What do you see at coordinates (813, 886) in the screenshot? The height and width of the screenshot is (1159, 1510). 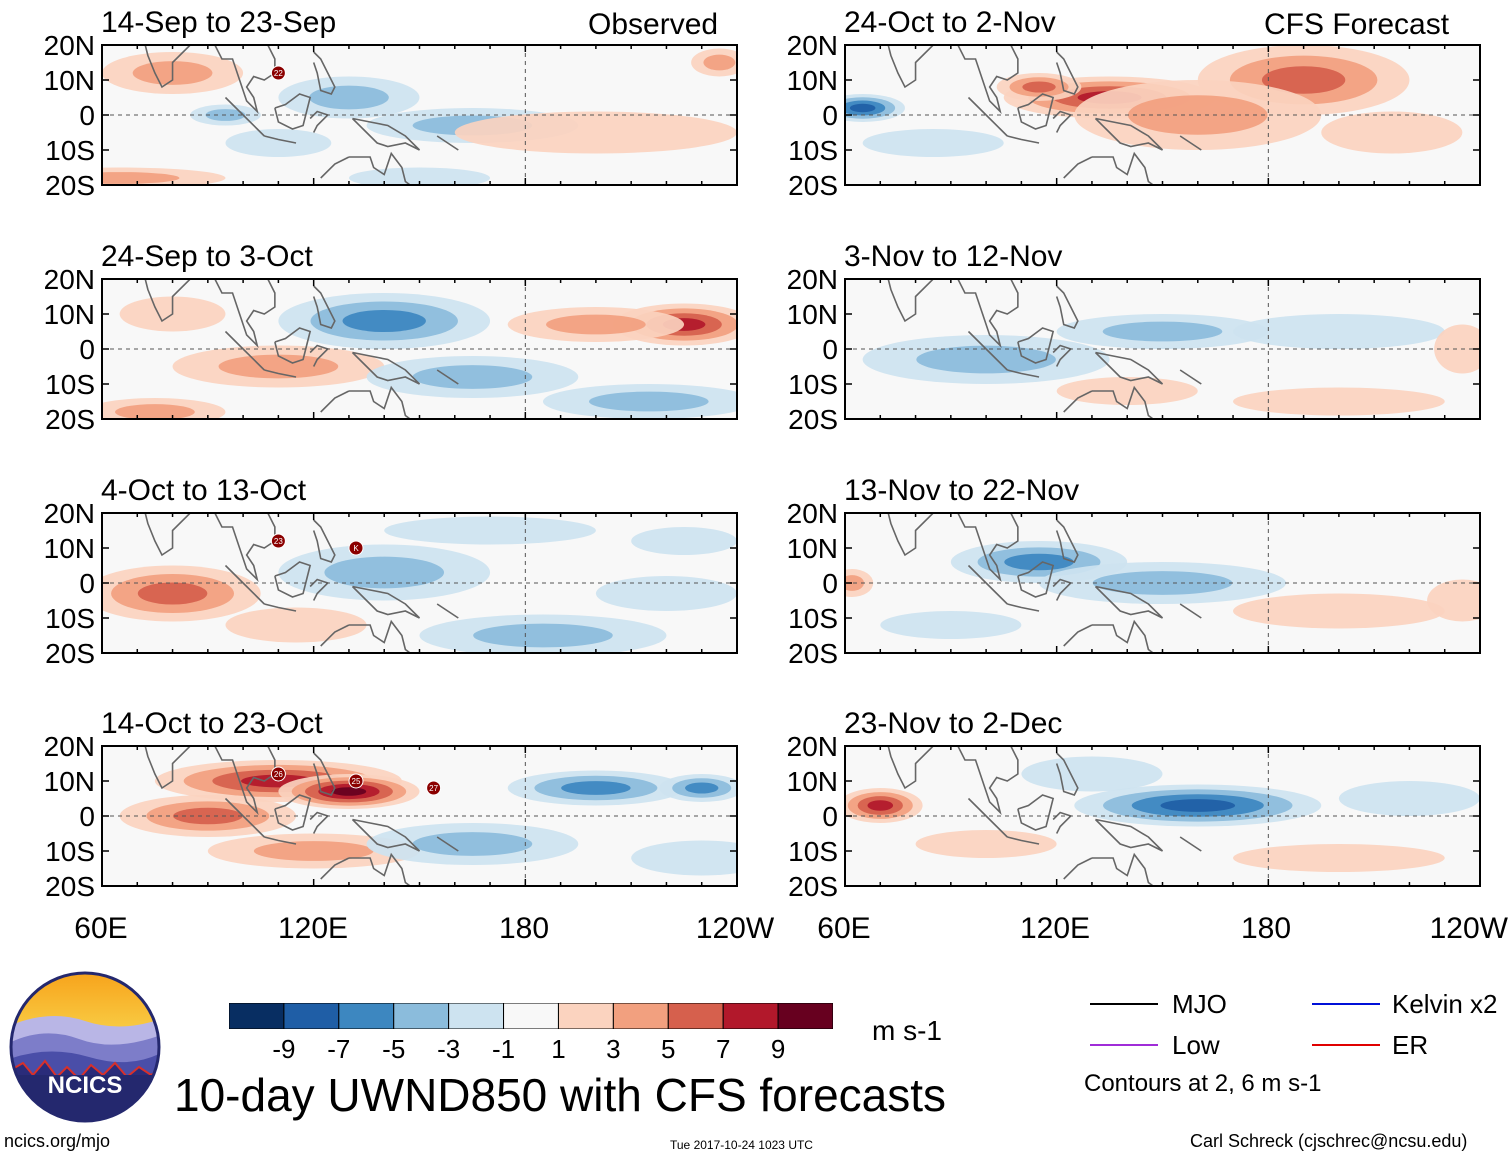 I see `y-tick-fc4-4: 20S` at bounding box center [813, 886].